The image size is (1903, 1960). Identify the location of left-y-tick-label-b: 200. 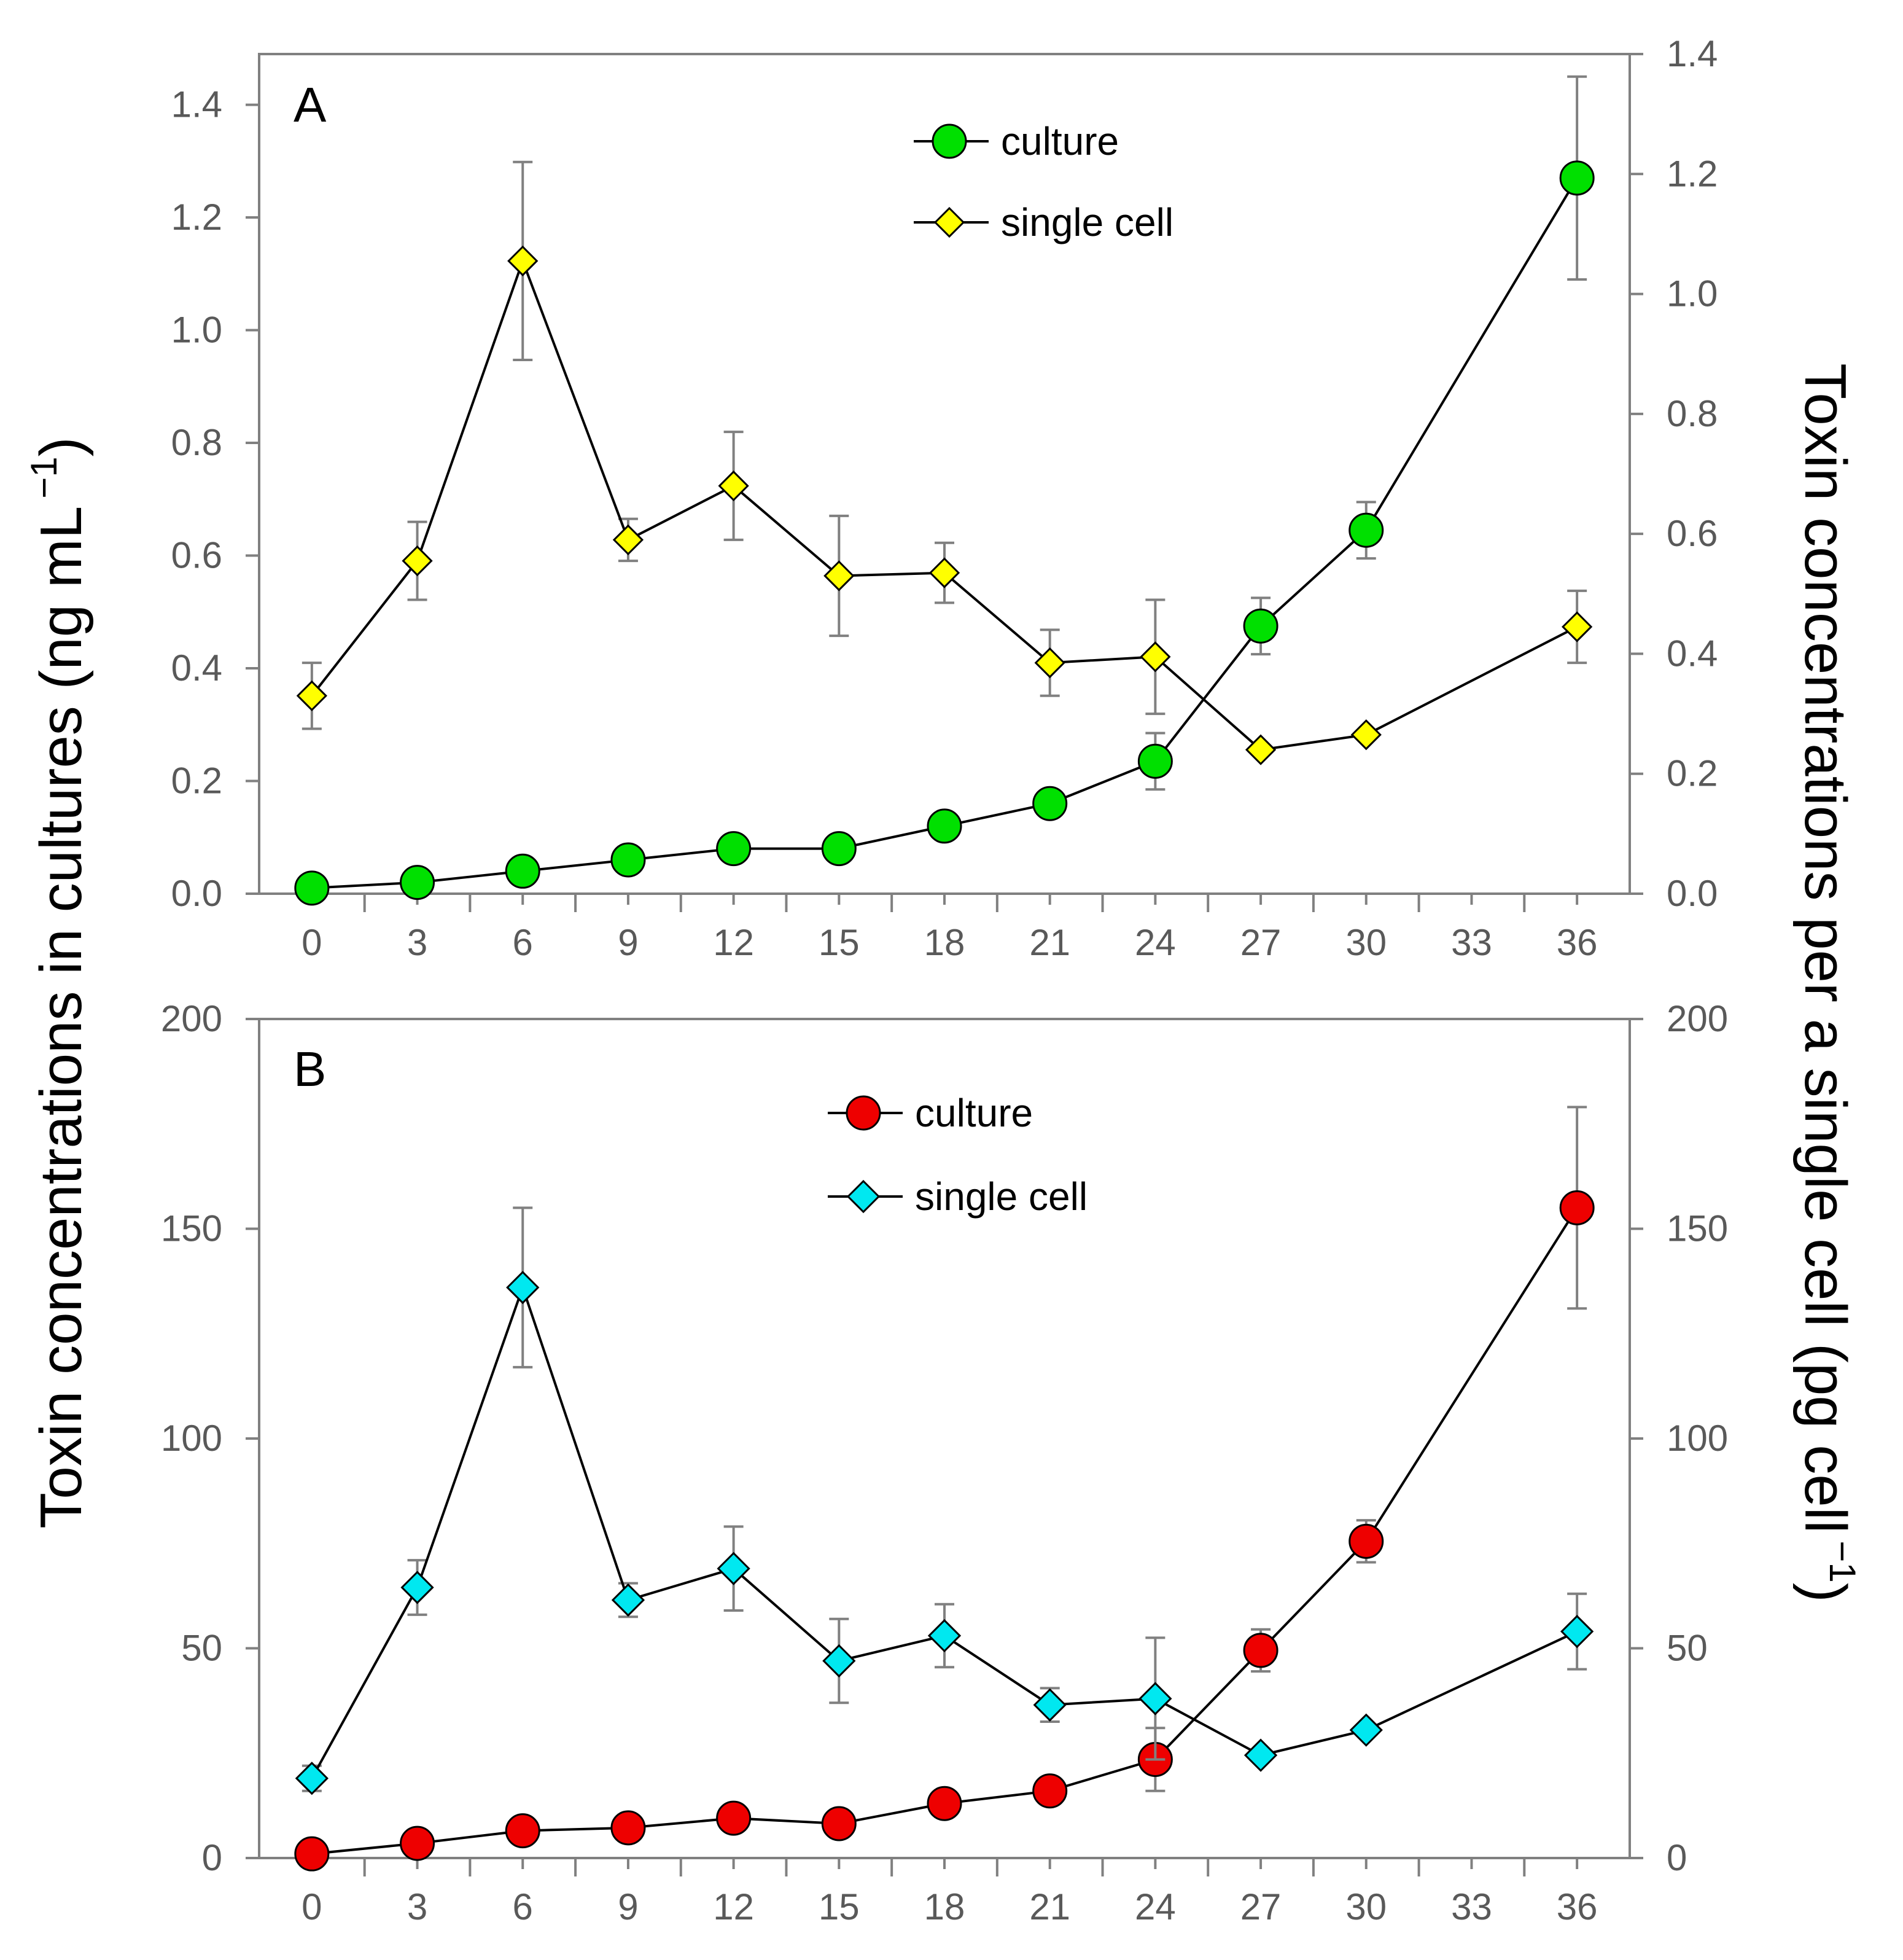
(191, 1018).